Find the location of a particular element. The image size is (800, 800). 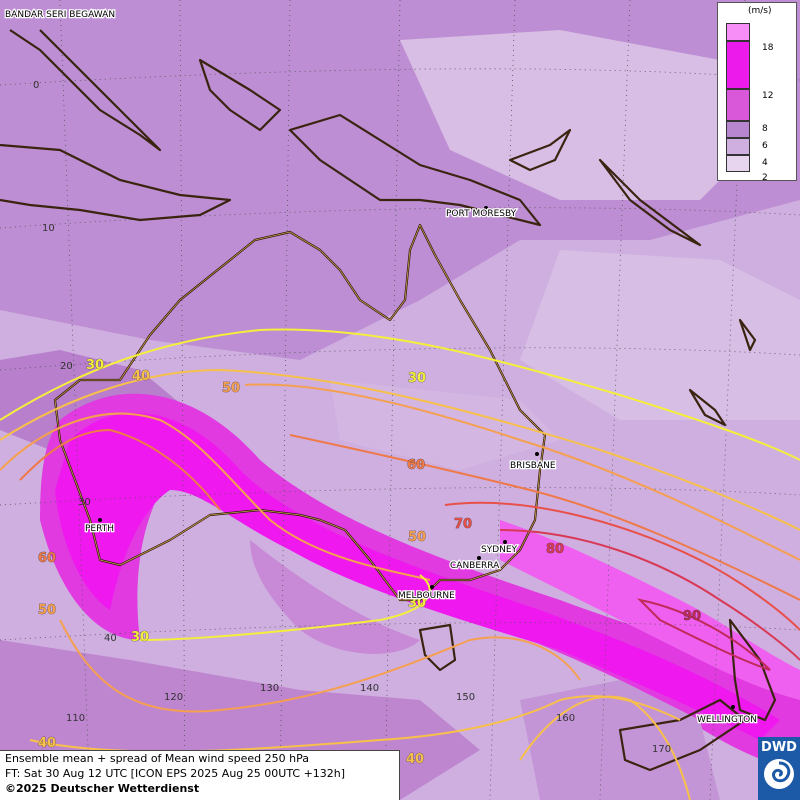

lat-label-30: 30 is located at coordinates (84, 502).